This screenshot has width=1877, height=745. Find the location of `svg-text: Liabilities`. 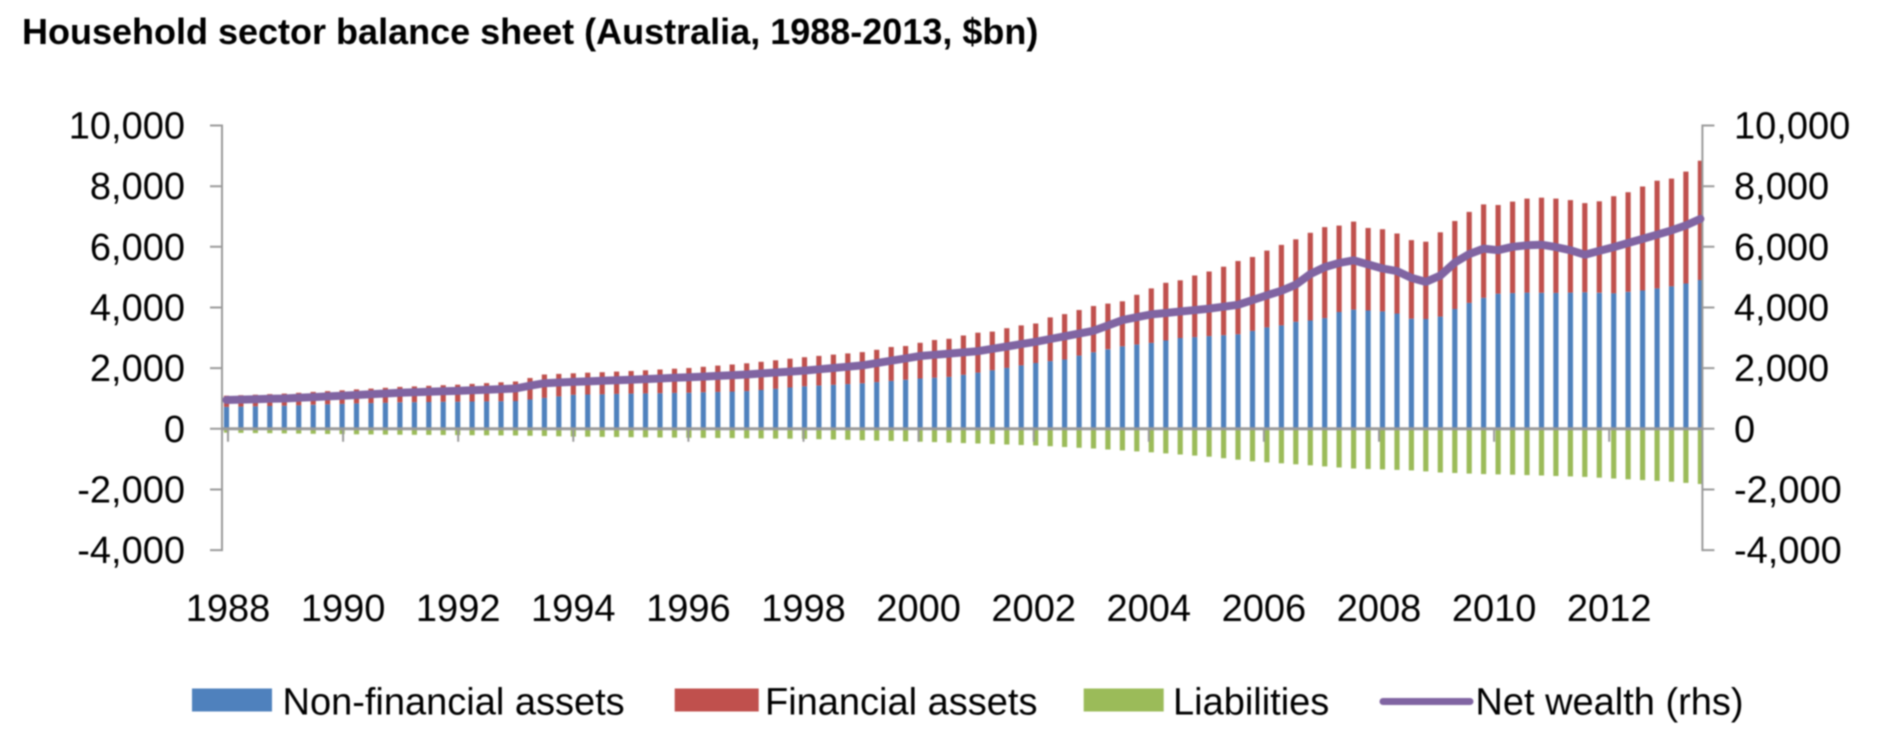

svg-text: Liabilities is located at coordinates (1251, 703).